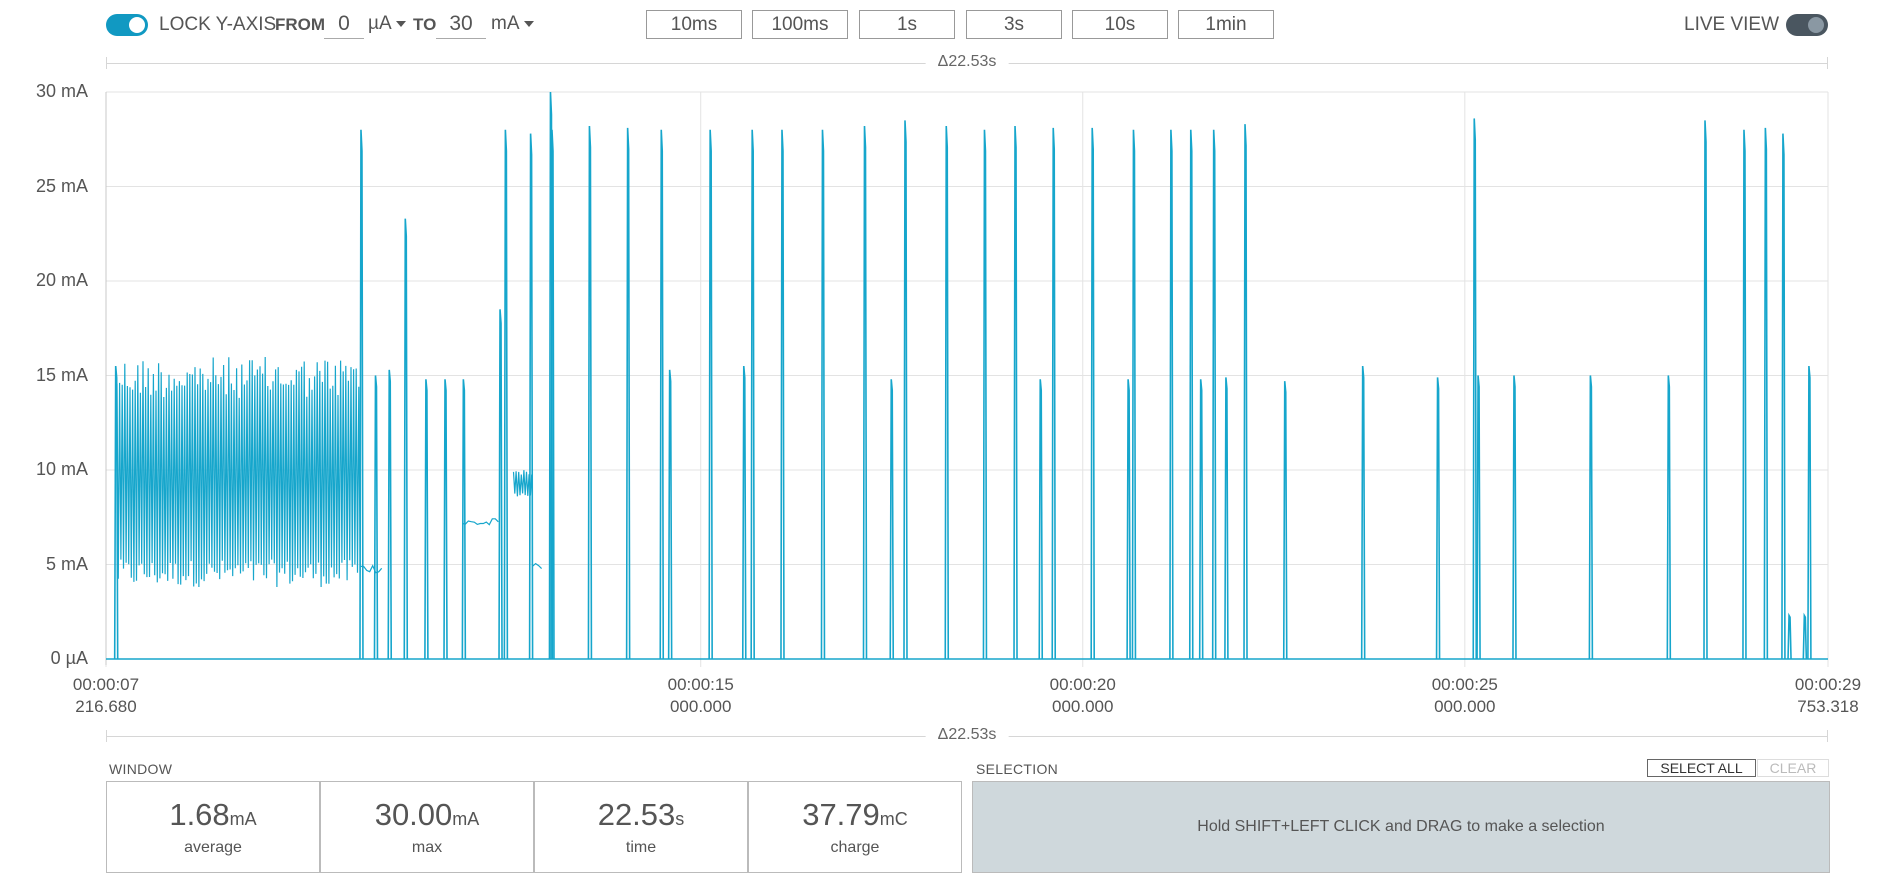 This screenshot has width=1891, height=890. I want to click on y-tick-label: 20 mA, so click(61, 280).